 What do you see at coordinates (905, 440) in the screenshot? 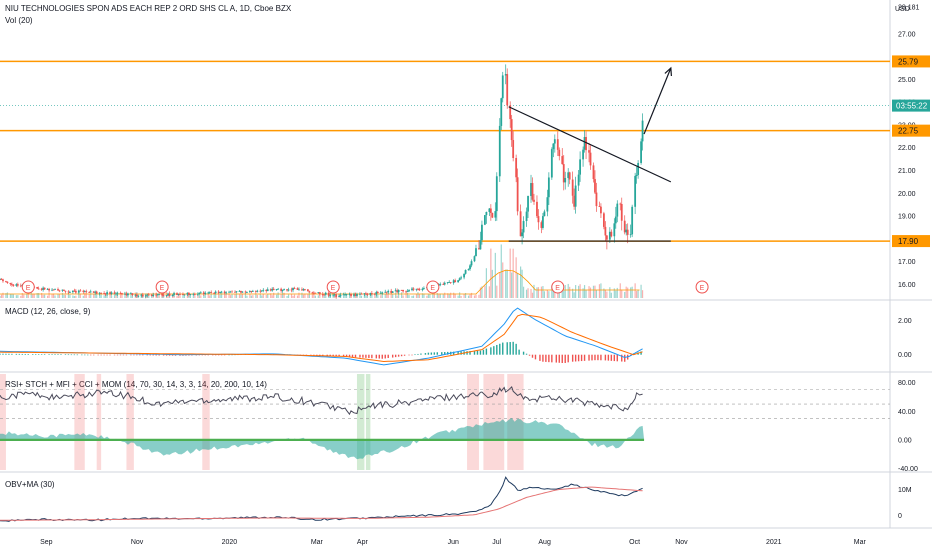
I see `oscillator-tick-label: 0.00` at bounding box center [905, 440].